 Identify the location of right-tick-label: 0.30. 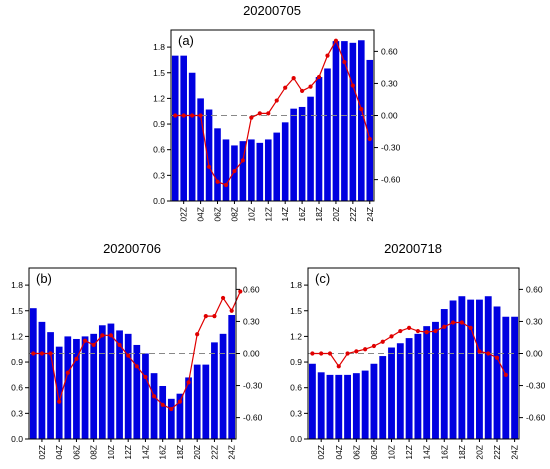
(389, 83).